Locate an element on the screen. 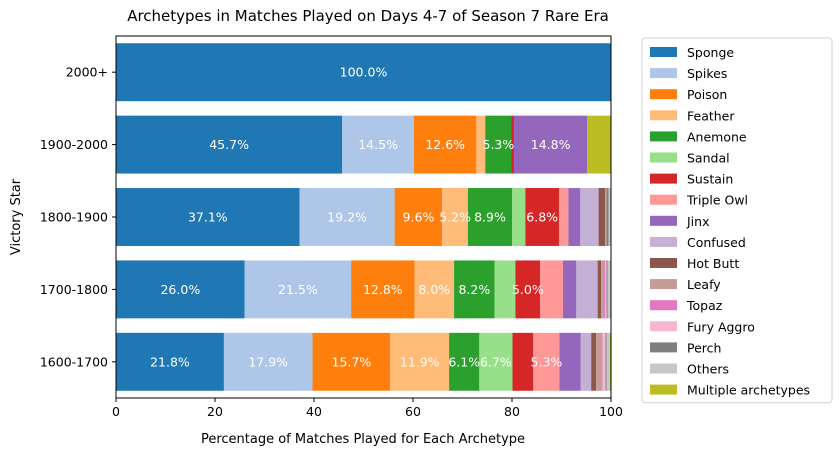  data-label-1600-1700-poison: 15.7% is located at coordinates (352, 361).